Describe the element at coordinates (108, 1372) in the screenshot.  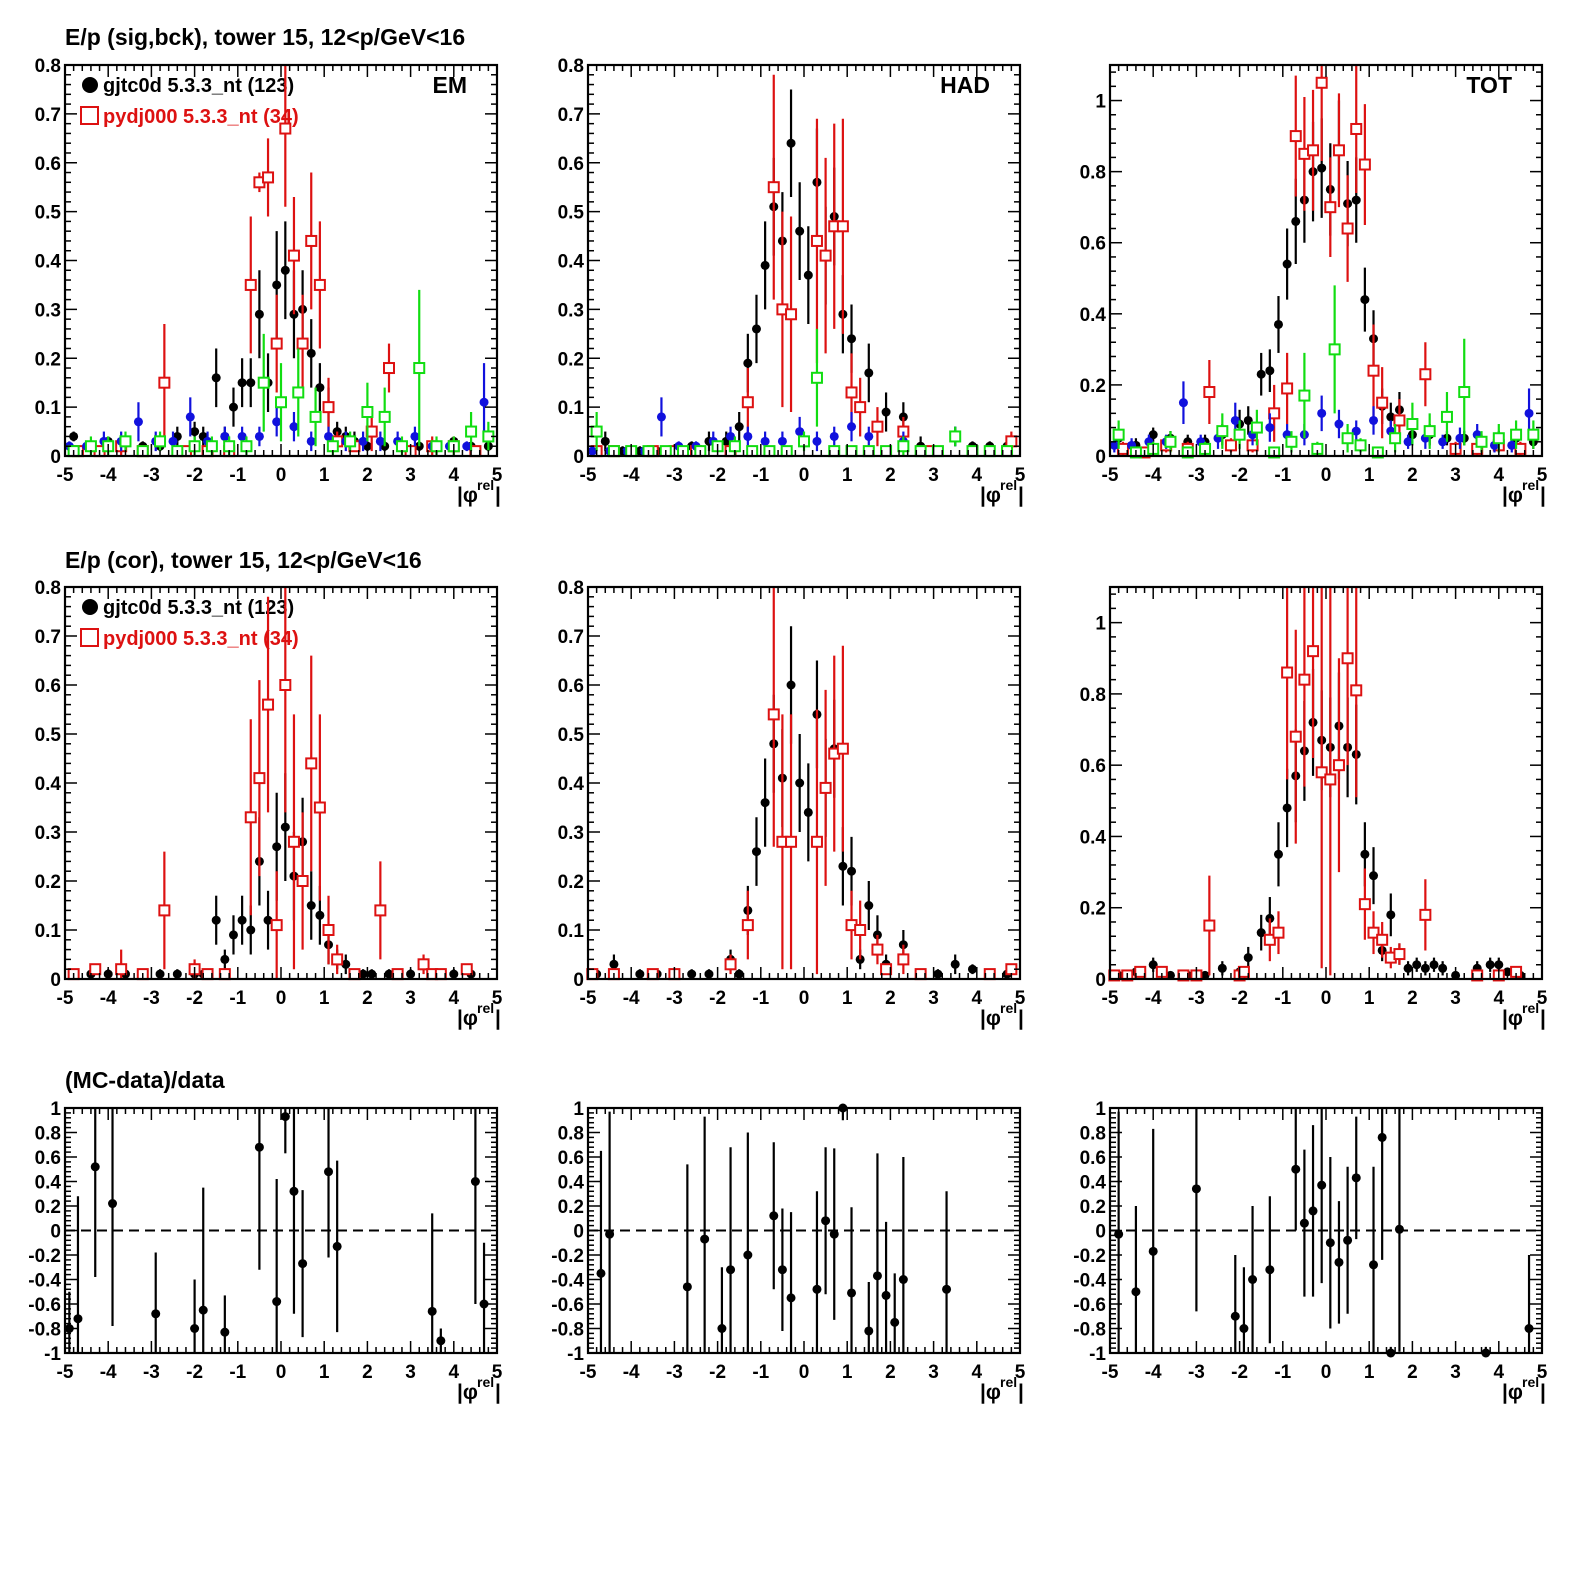
I see `x-tick-label: -4` at that location.